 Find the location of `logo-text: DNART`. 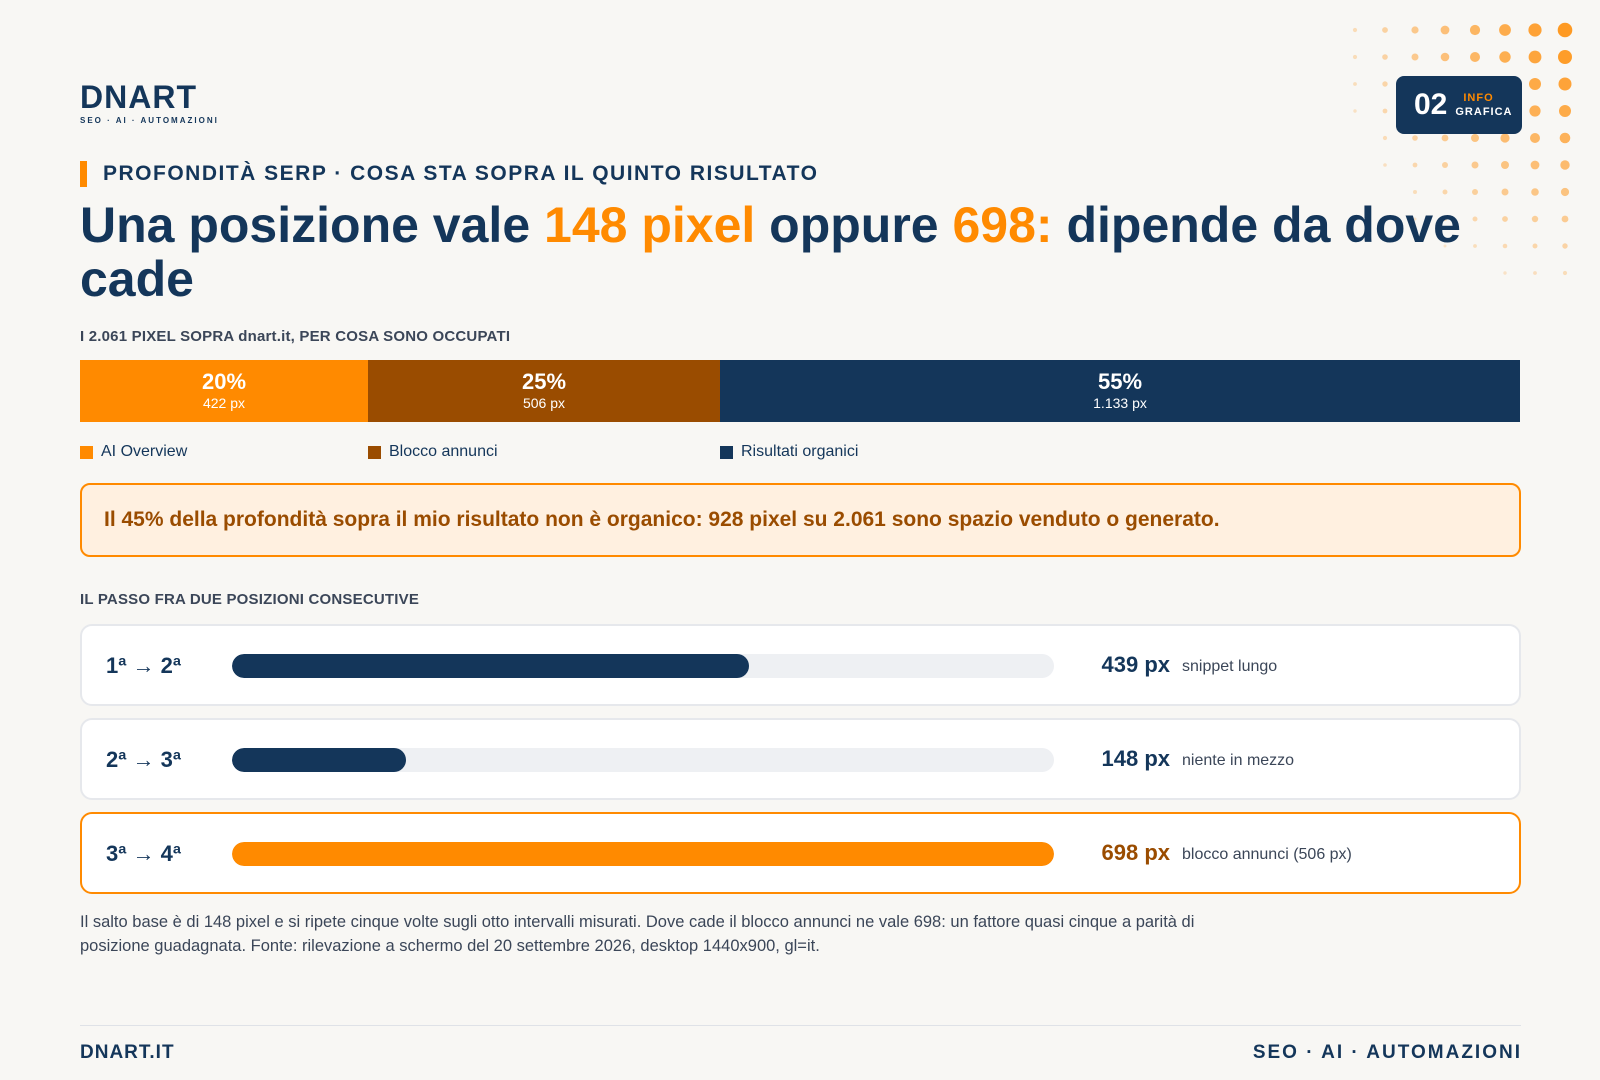

logo-text: DNART is located at coordinates (138, 97).